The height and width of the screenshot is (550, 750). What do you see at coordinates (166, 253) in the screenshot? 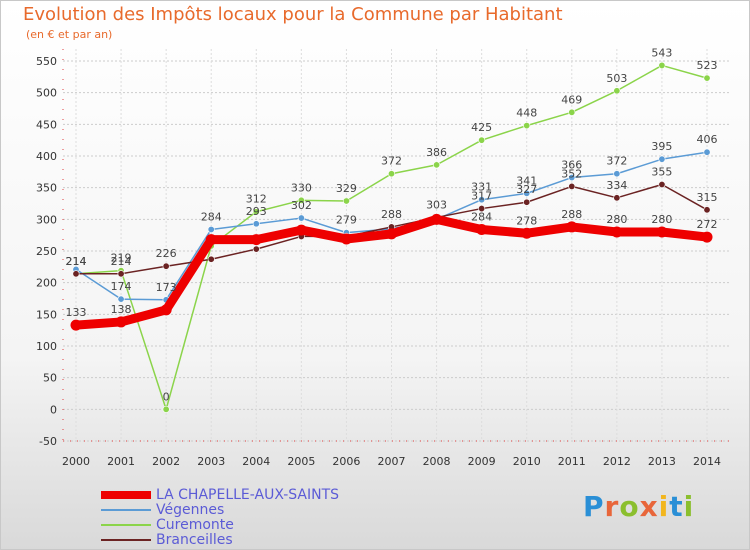
I see `data-label: 226` at bounding box center [166, 253].